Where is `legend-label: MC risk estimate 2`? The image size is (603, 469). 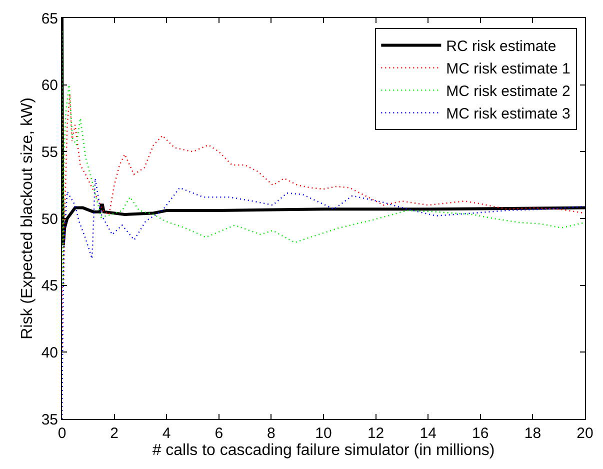
legend-label: MC risk estimate 2 is located at coordinates (508, 91).